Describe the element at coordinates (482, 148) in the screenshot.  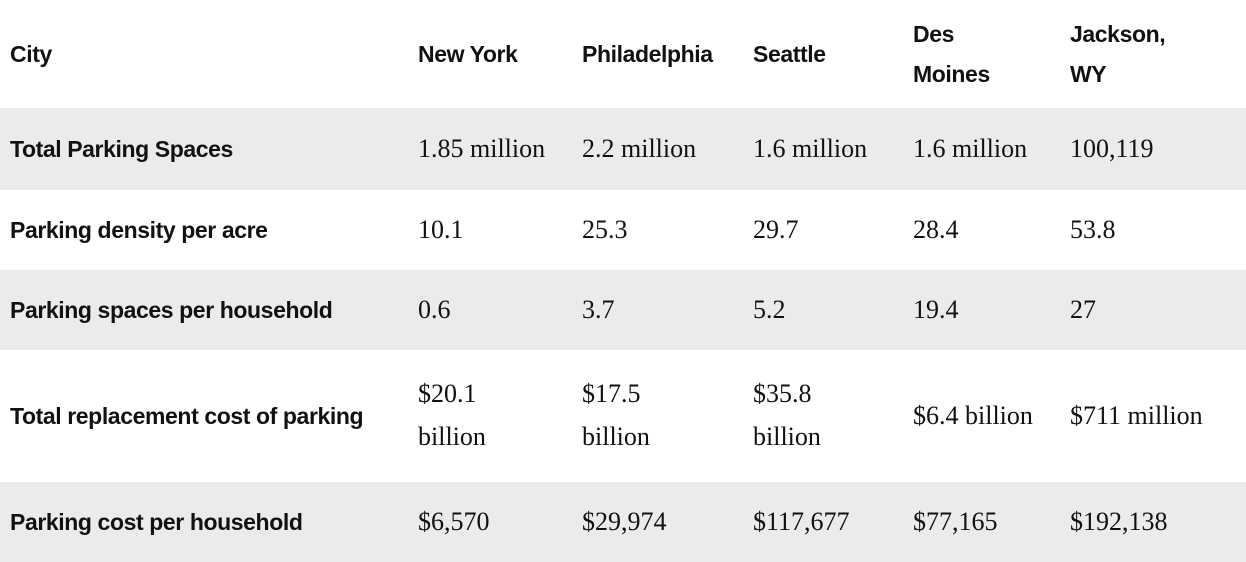
I see `cell-total-spaces-new-york: 1.85 million` at that location.